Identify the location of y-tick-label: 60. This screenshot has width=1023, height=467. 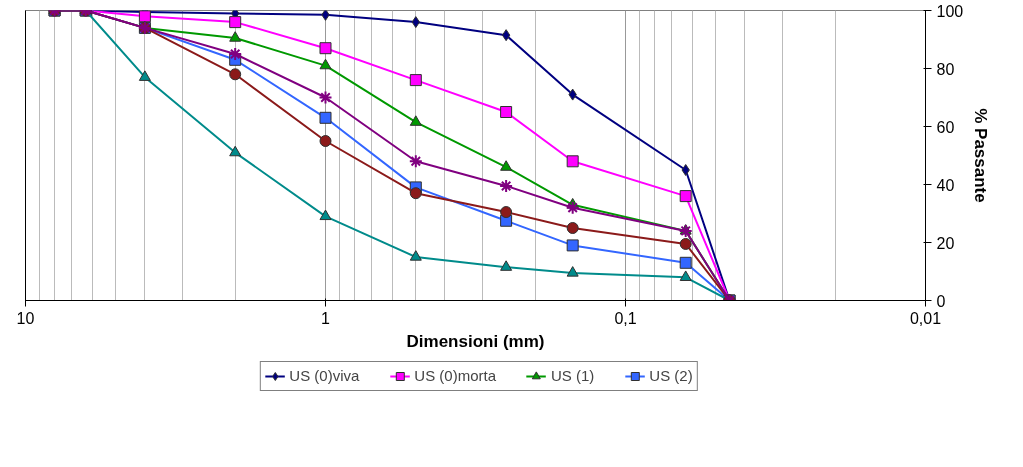
(945, 127).